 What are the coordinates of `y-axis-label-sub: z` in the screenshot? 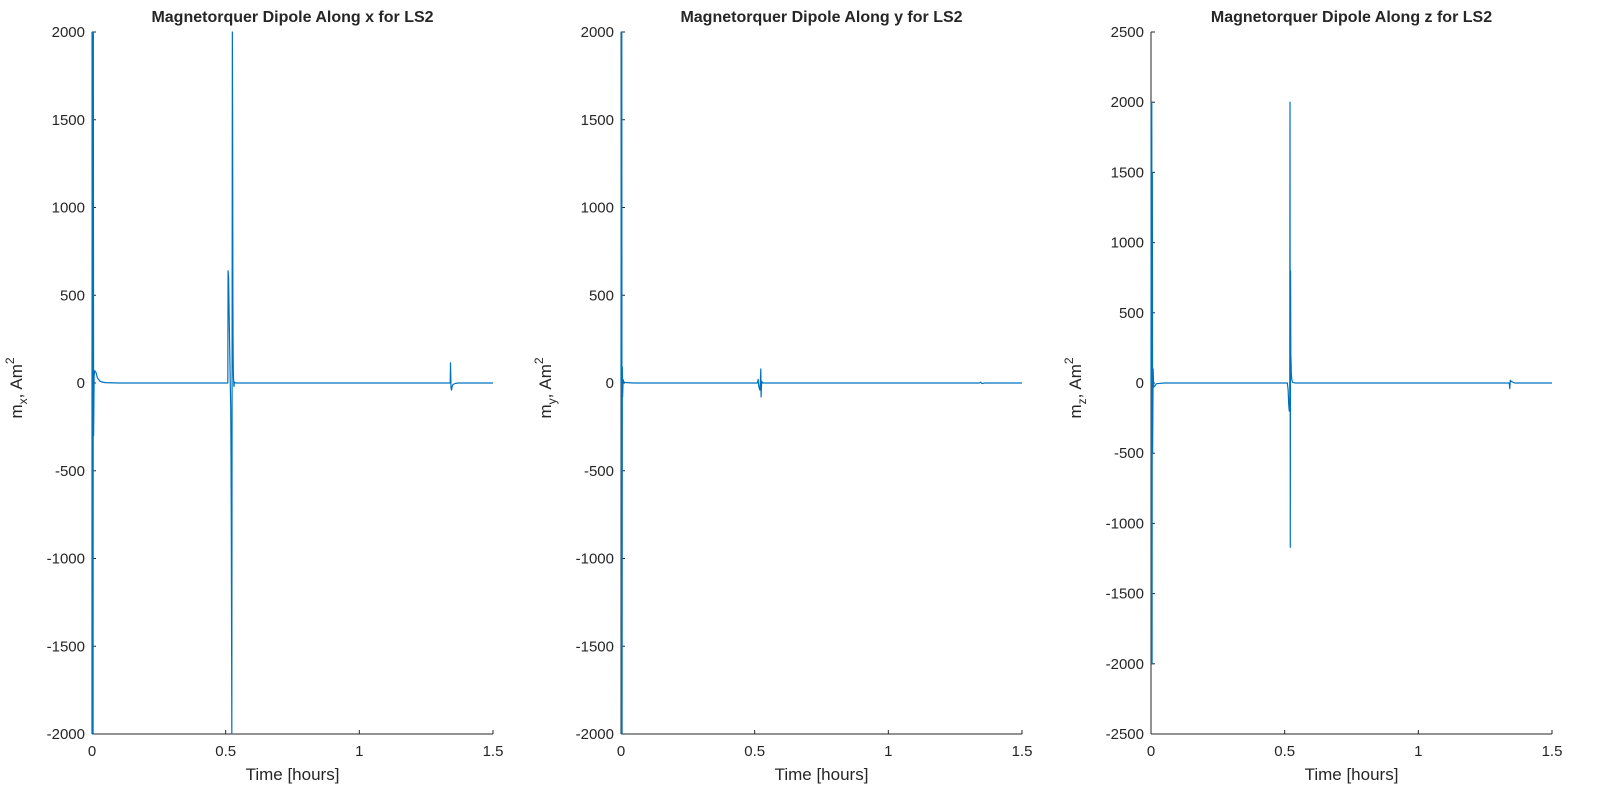 It's located at (1082, 401).